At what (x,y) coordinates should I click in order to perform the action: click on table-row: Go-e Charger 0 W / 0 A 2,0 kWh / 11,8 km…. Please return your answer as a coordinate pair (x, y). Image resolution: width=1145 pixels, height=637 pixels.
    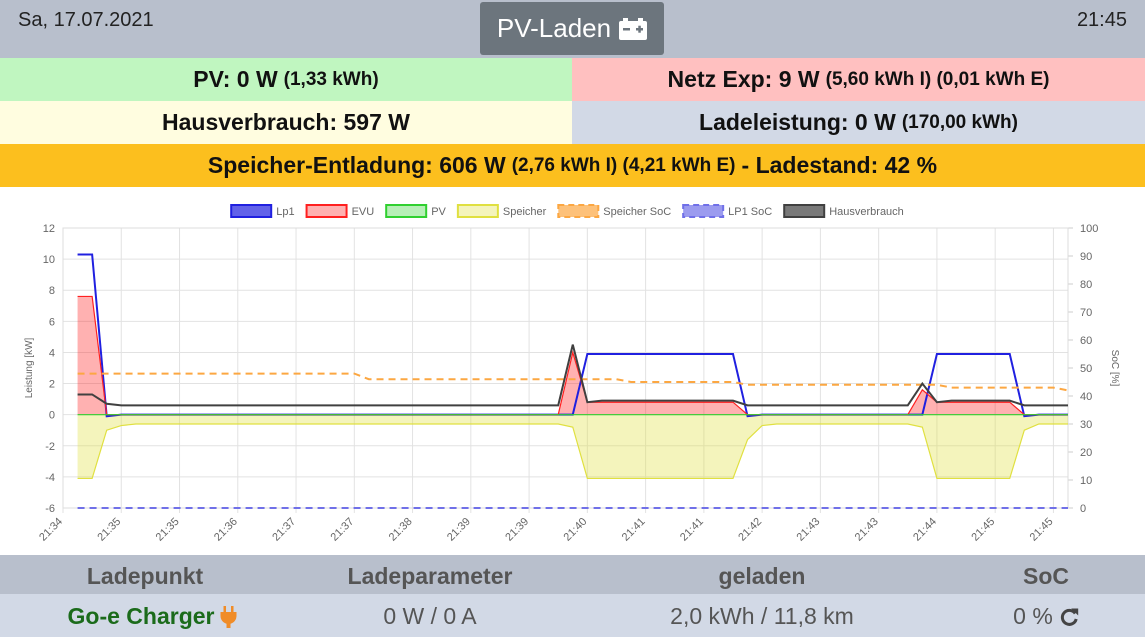
    Looking at the image, I should click on (572, 615).